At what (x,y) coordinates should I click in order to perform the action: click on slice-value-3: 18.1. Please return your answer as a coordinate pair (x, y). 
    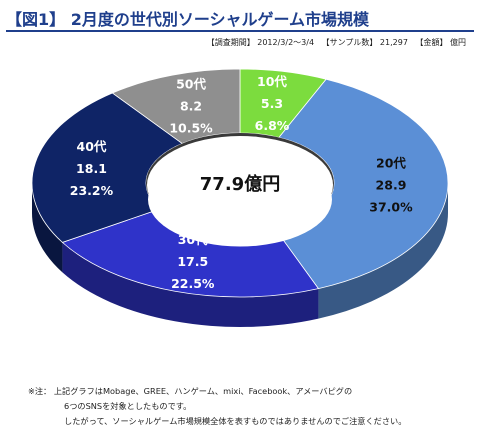
    Looking at the image, I should click on (91, 168).